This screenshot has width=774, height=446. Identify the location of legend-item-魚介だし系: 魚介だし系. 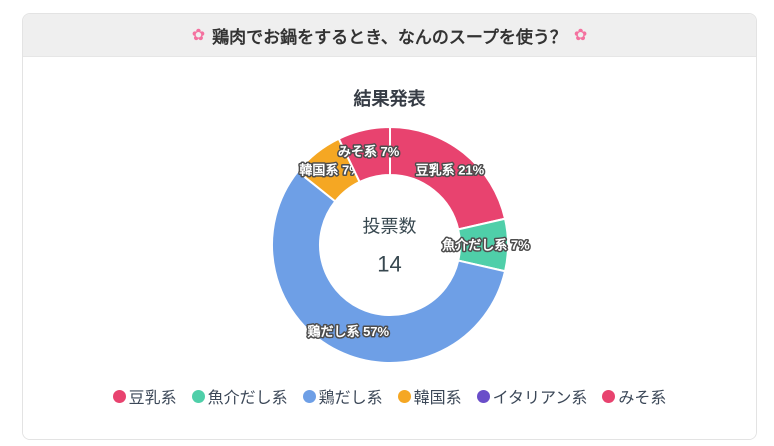
(239, 396).